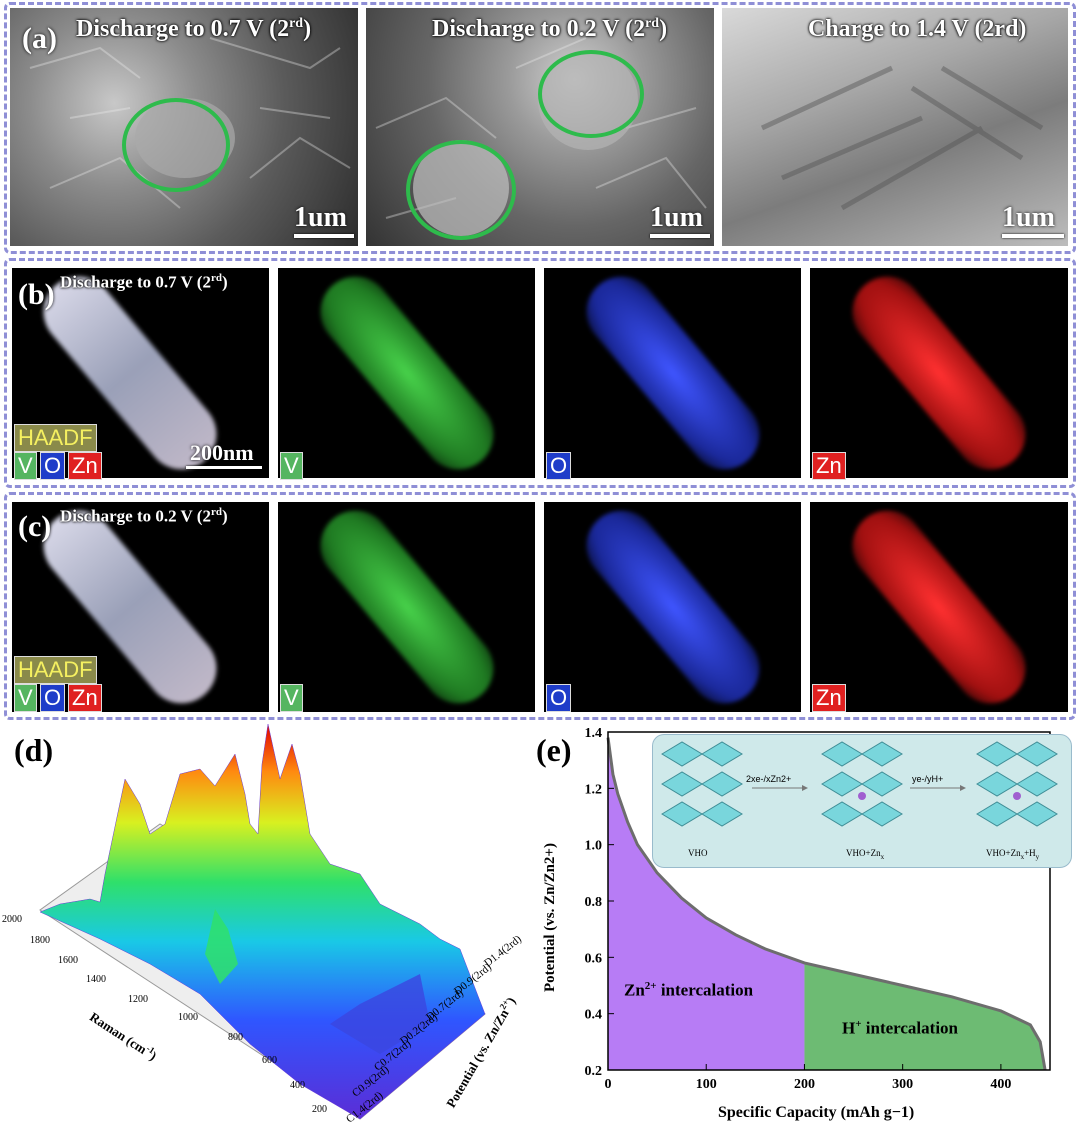 Image resolution: width=1080 pixels, height=1130 pixels. I want to click on x-tick-label-300: 300, so click(902, 1084).